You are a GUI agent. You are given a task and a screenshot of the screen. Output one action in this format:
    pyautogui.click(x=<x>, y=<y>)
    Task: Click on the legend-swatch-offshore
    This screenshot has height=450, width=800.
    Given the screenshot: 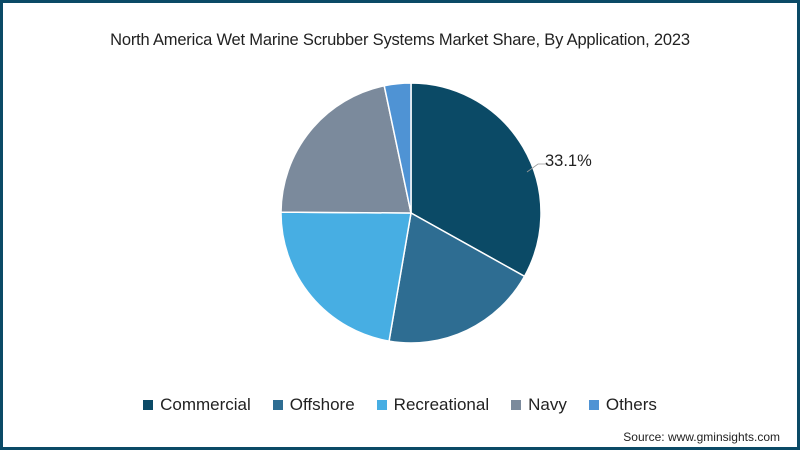 What is the action you would take?
    pyautogui.click(x=277, y=405)
    